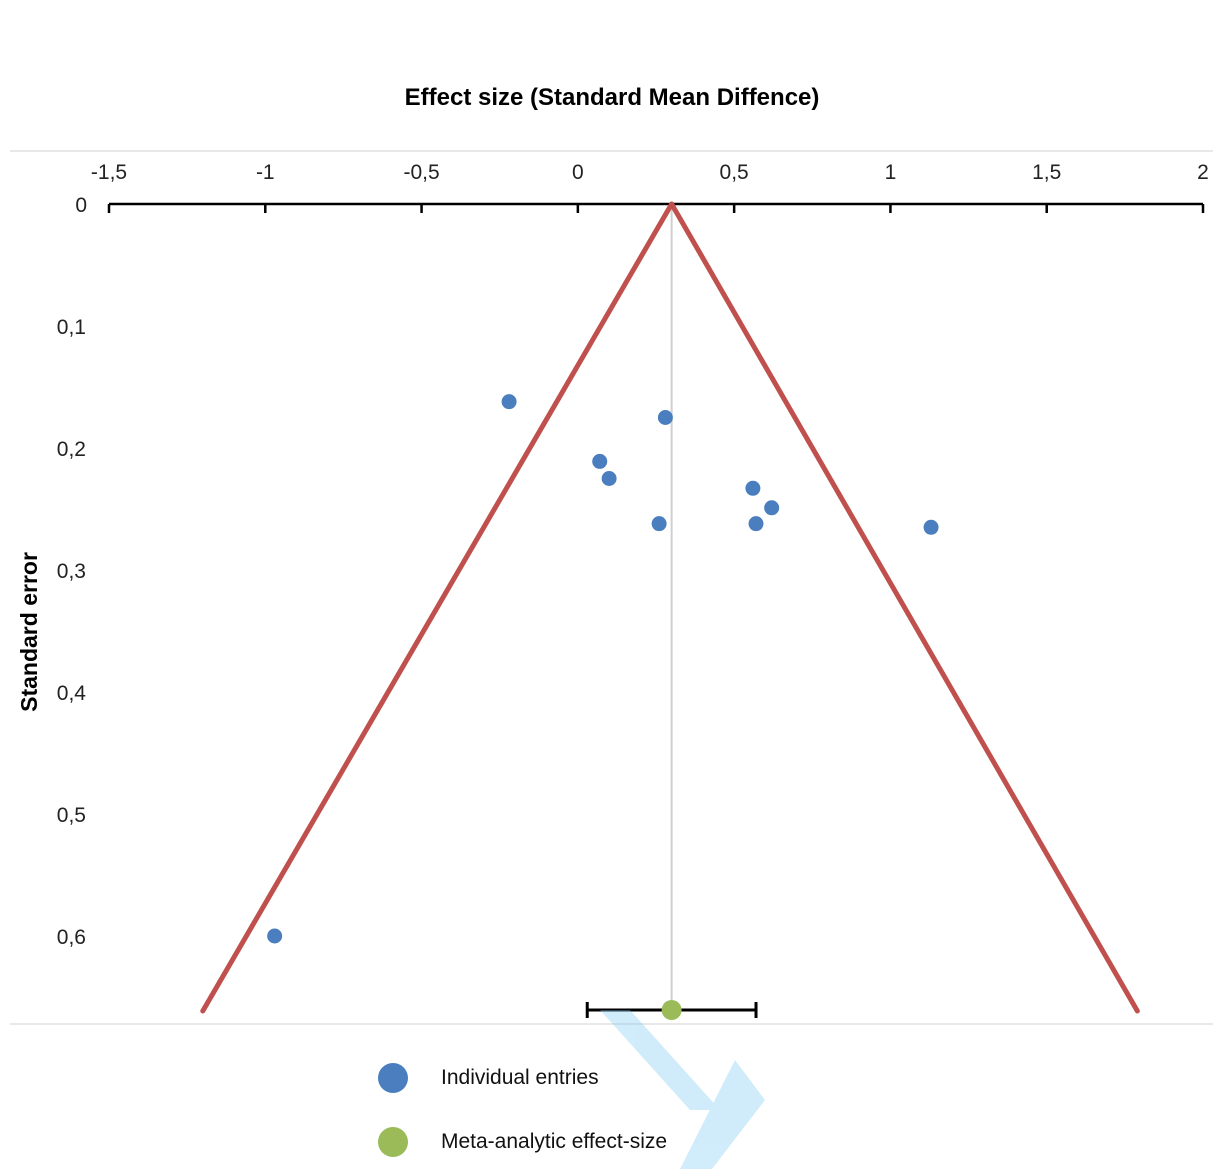  Describe the element at coordinates (71, 327) in the screenshot. I see `y-tick-label: 0,1` at that location.